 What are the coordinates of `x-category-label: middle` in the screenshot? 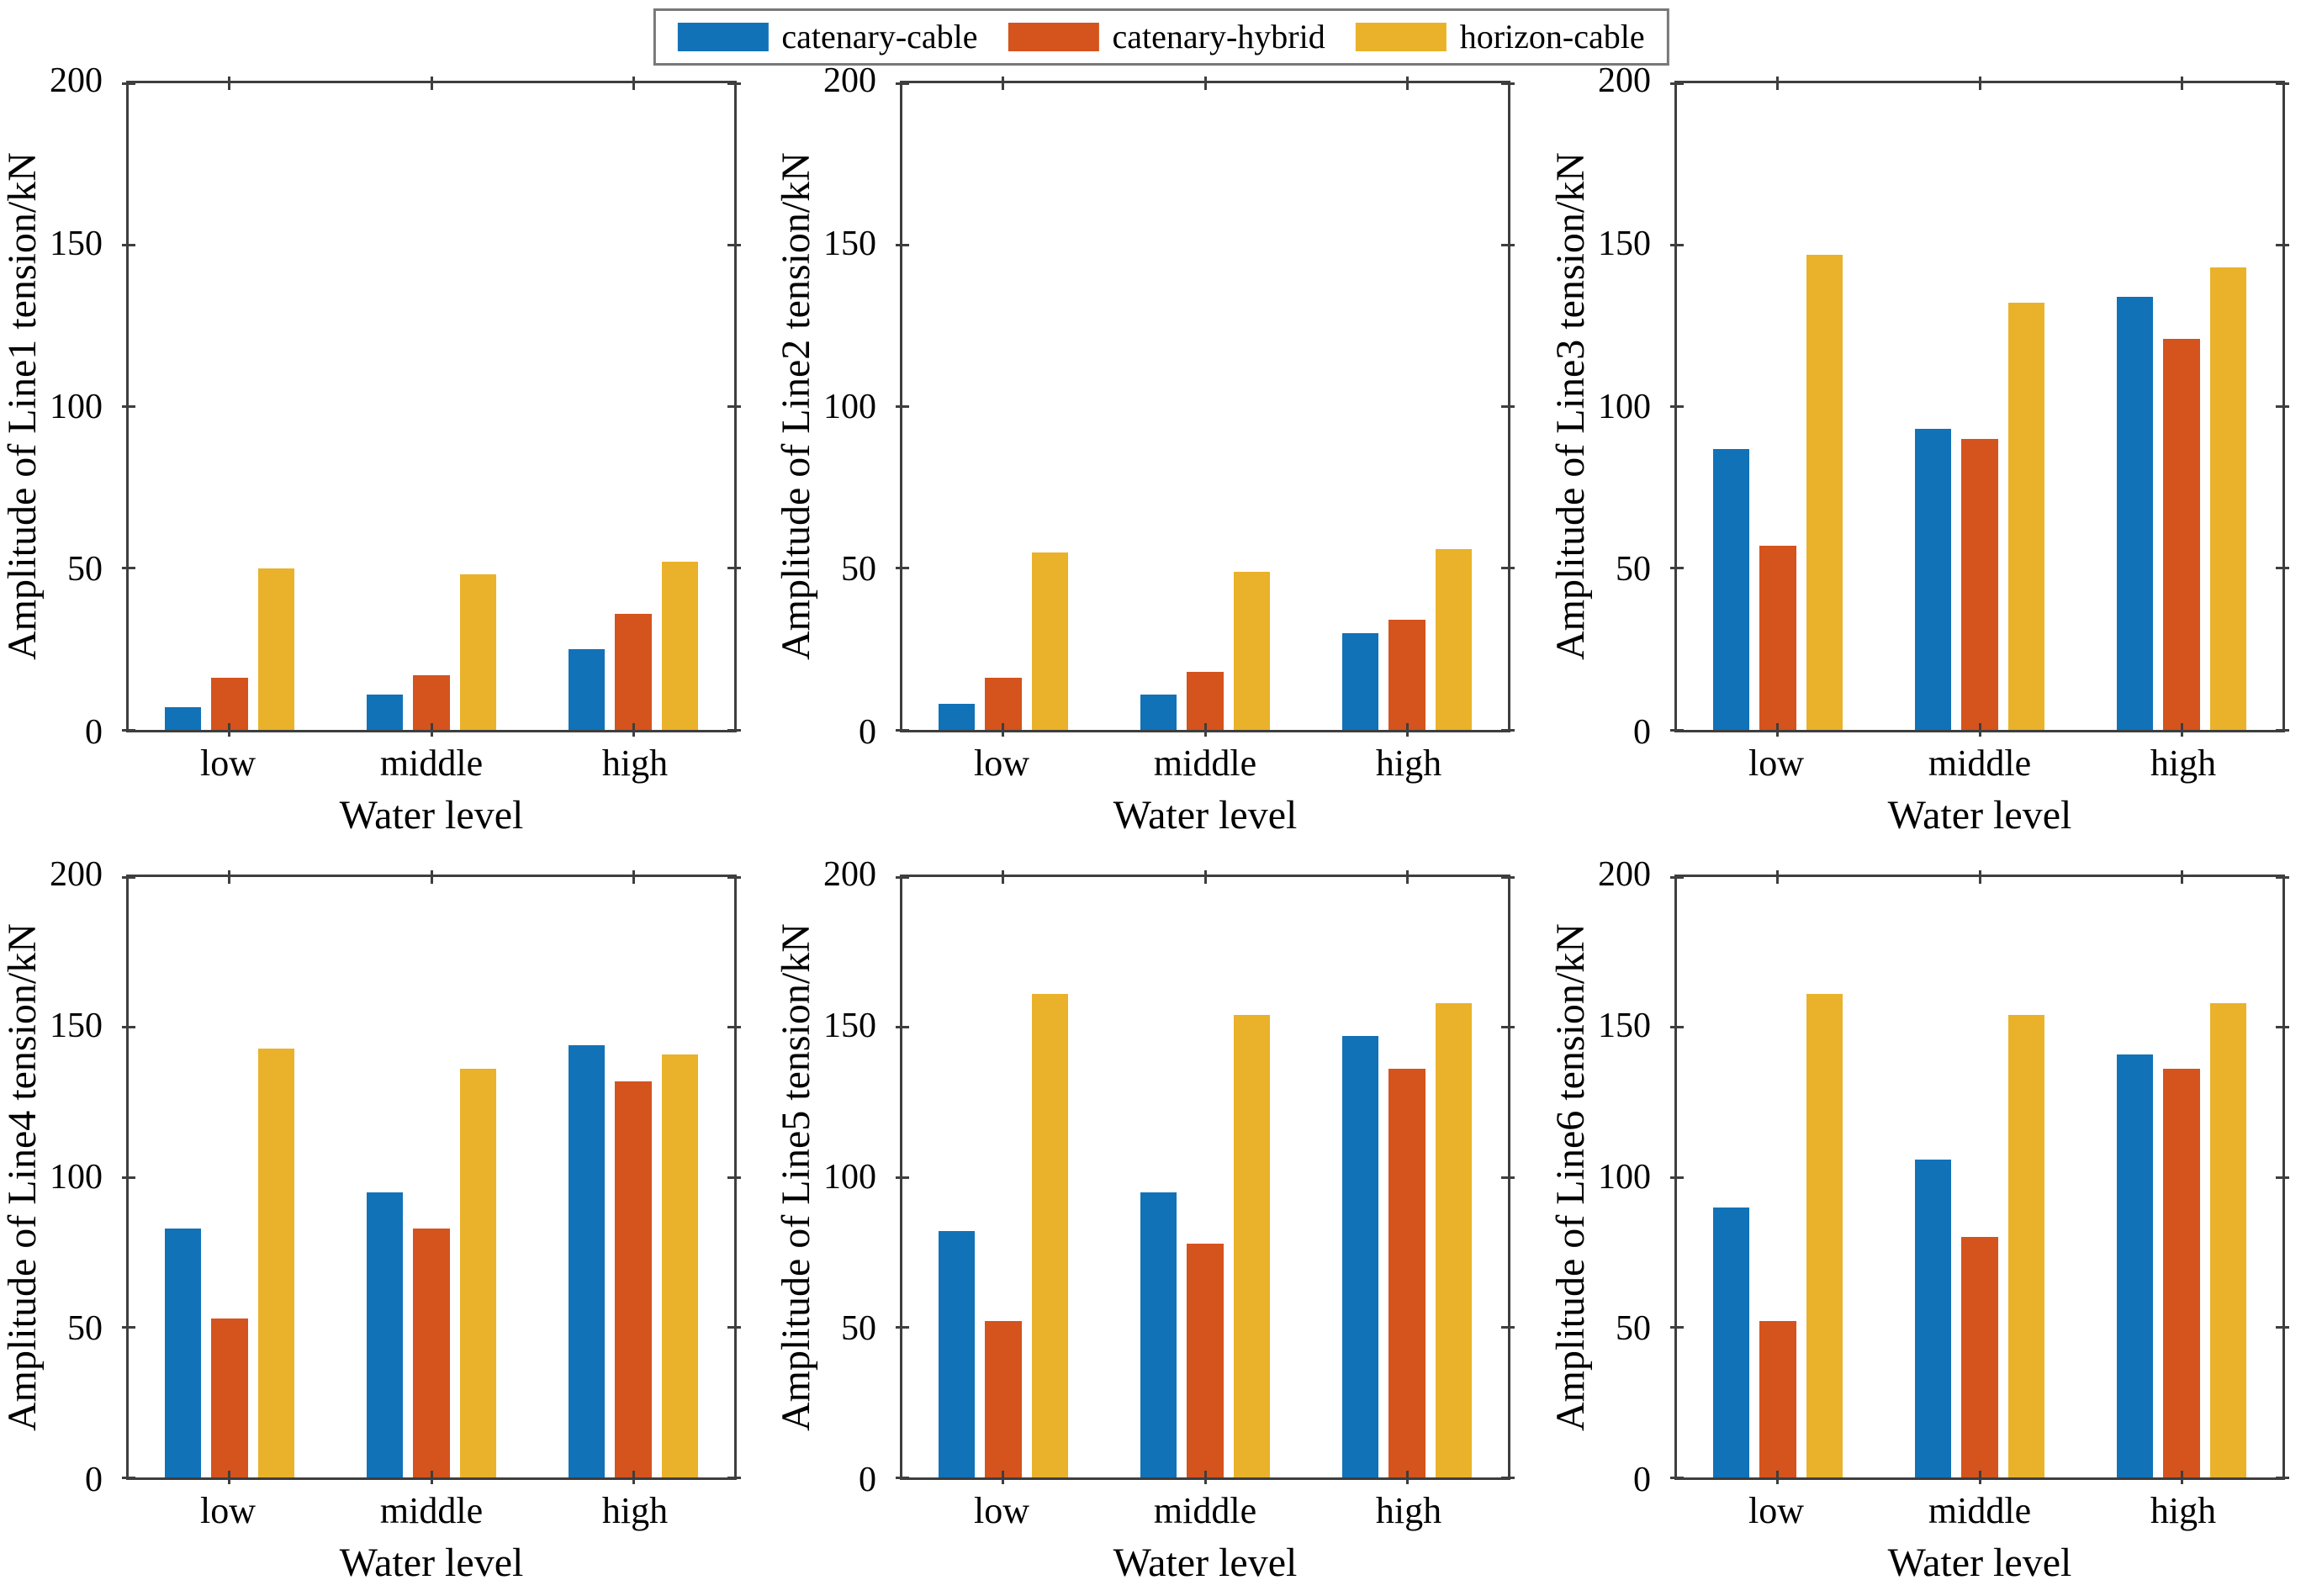 It's located at (1980, 1510).